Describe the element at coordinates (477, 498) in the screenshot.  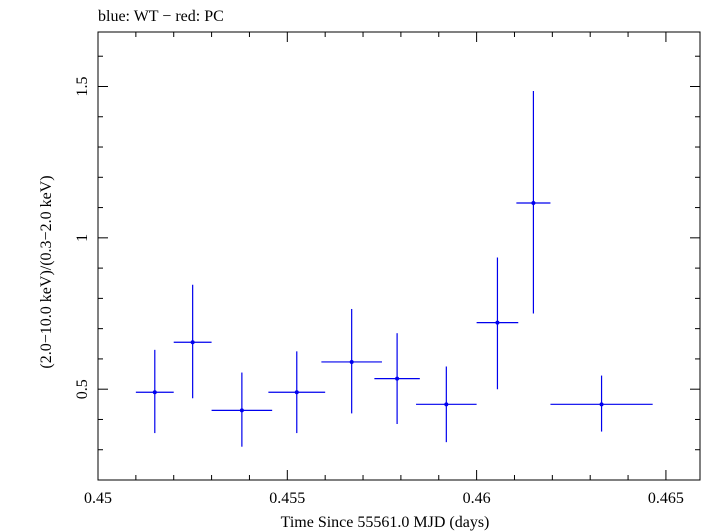
I see `x-tick-label: 0.46` at that location.